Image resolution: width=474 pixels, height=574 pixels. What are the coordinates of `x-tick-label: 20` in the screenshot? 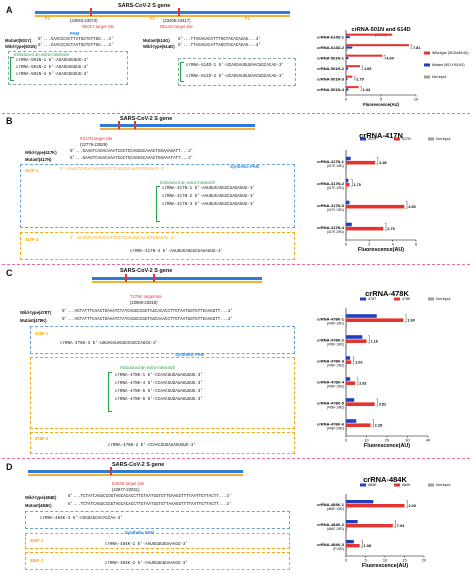 It's located at (424, 561).